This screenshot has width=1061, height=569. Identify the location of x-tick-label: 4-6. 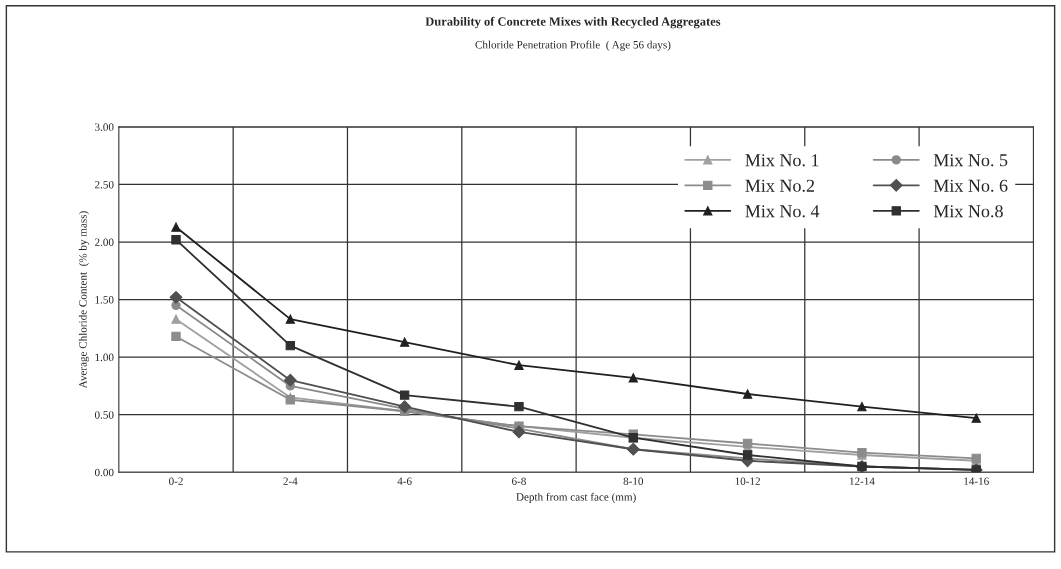
(404, 481).